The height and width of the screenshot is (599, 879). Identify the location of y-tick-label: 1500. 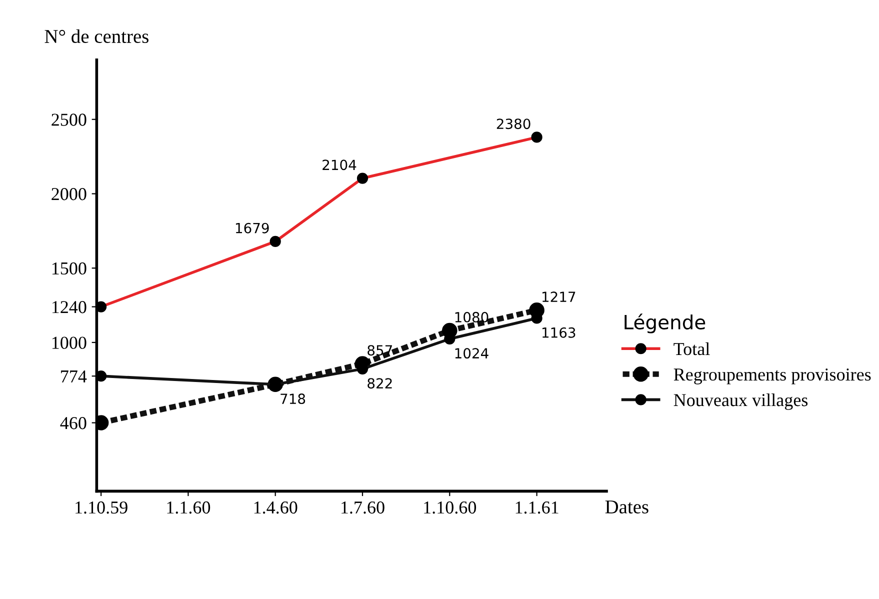
(69, 268).